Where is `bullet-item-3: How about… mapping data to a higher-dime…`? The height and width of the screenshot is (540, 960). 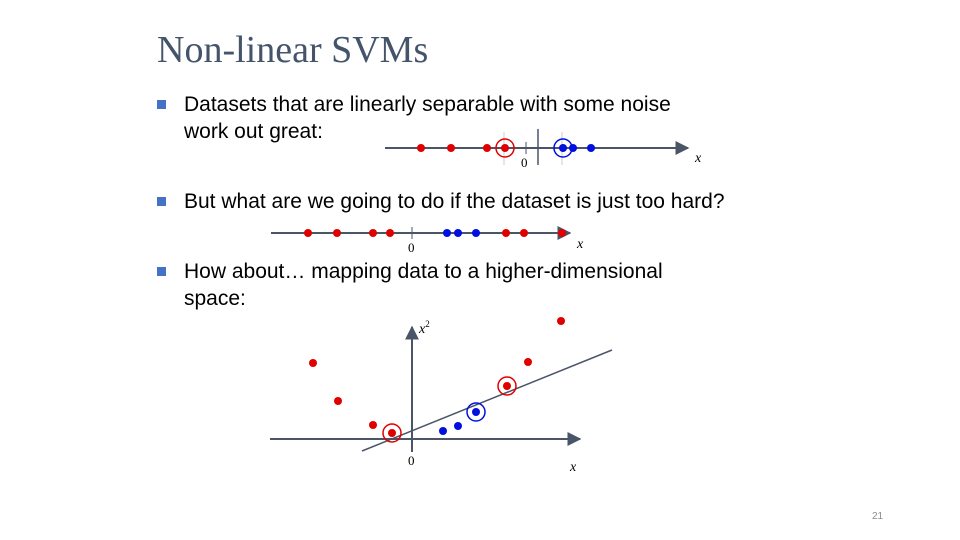
bullet-item-3: How about… mapping data to a higher-dime… is located at coordinates (410, 285).